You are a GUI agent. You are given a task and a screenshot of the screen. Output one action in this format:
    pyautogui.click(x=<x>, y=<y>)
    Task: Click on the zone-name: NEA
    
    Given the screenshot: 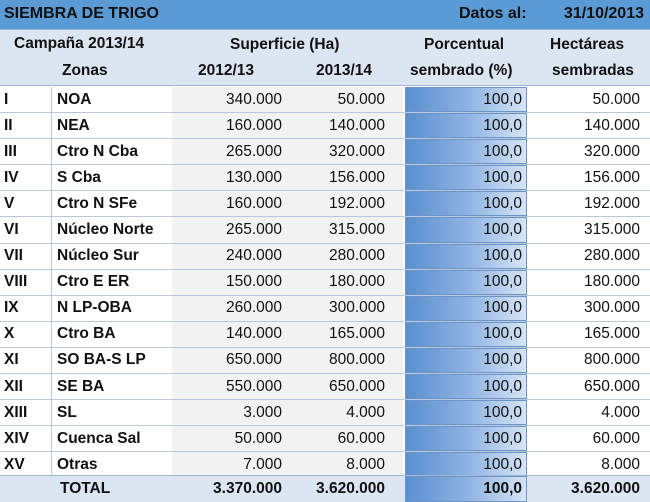 What is the action you would take?
    pyautogui.click(x=73, y=125)
    